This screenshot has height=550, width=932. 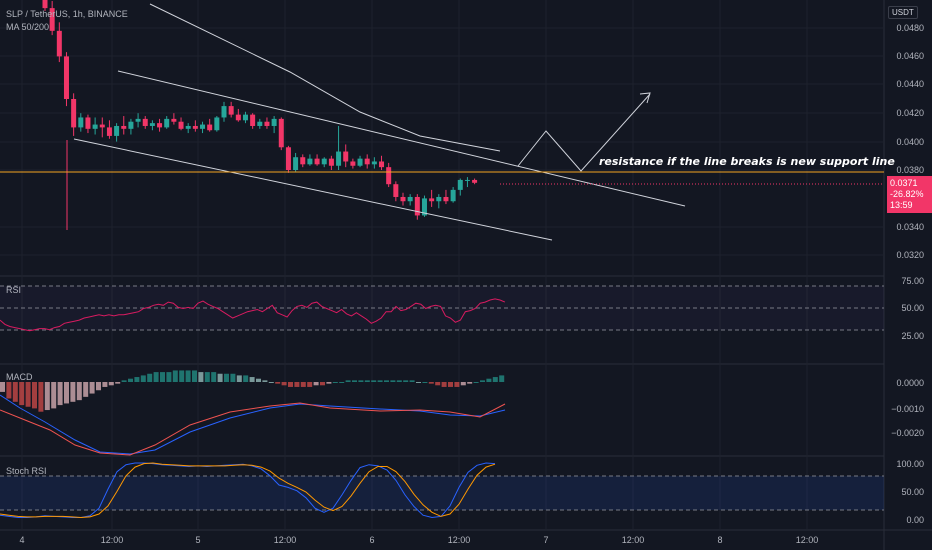 What do you see at coordinates (901, 205) in the screenshot?
I see `candle-countdown: 13:59` at bounding box center [901, 205].